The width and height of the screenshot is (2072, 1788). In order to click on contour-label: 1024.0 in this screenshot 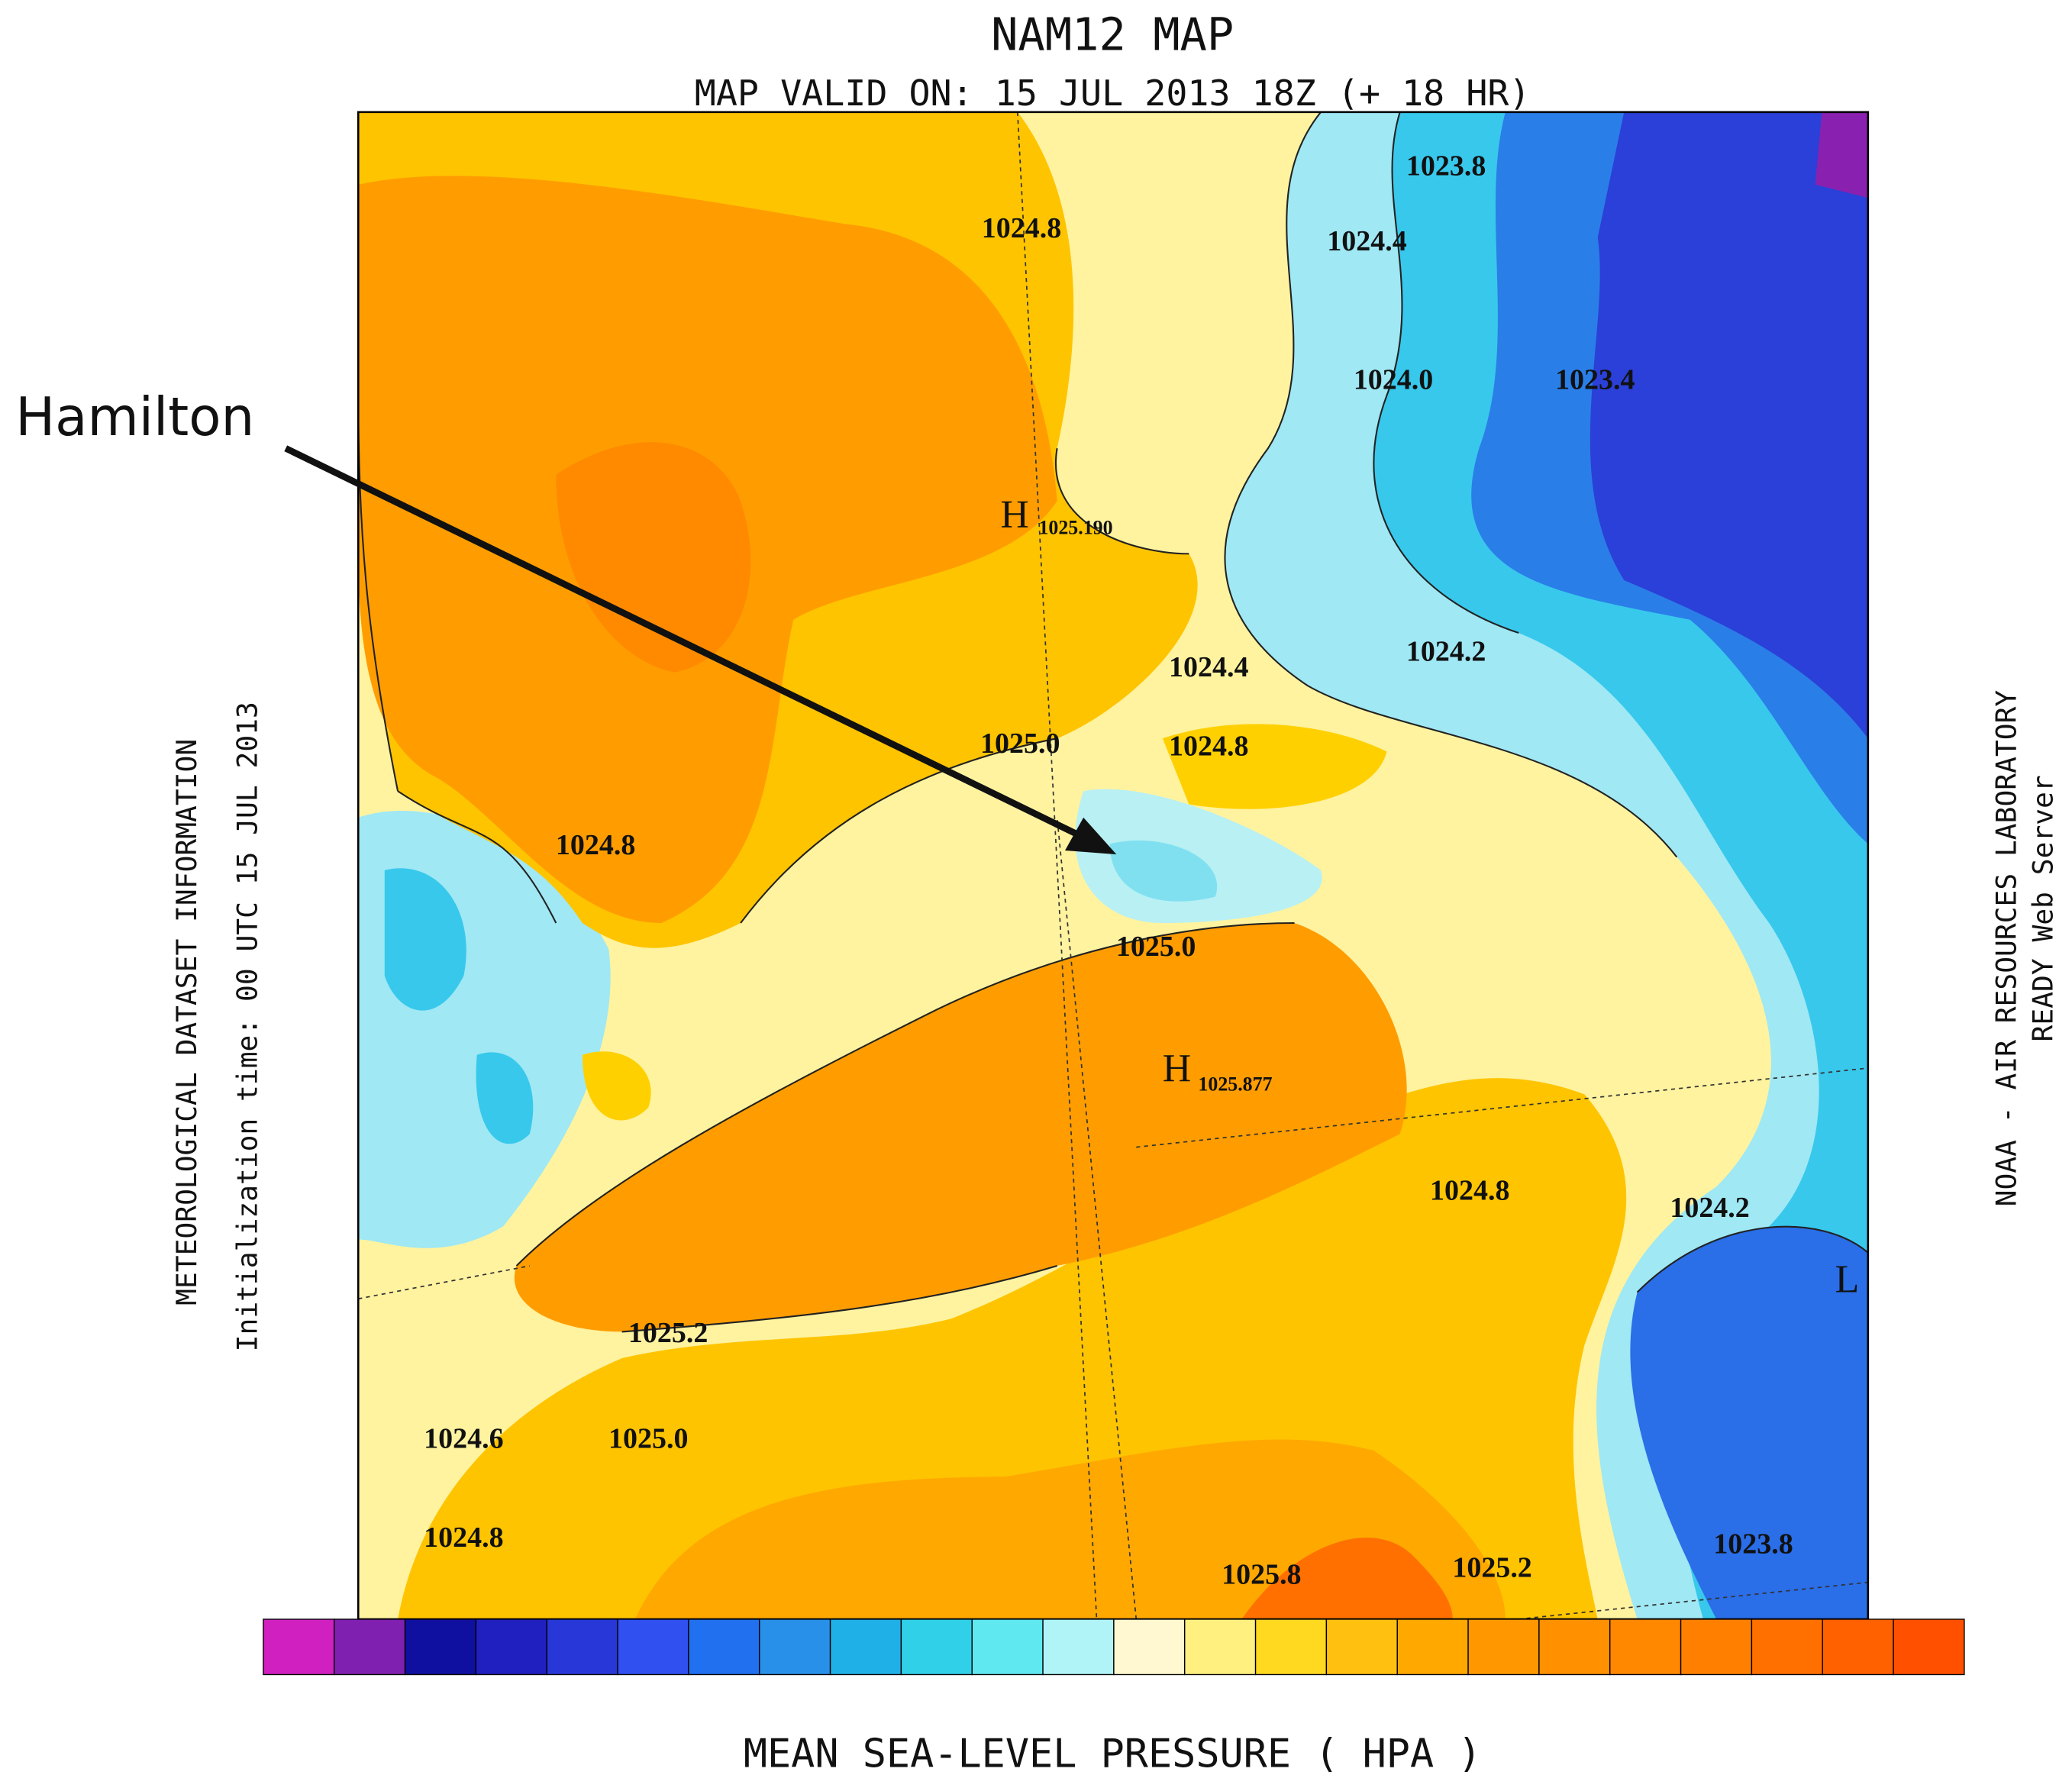, I will do `click(1393, 380)`.